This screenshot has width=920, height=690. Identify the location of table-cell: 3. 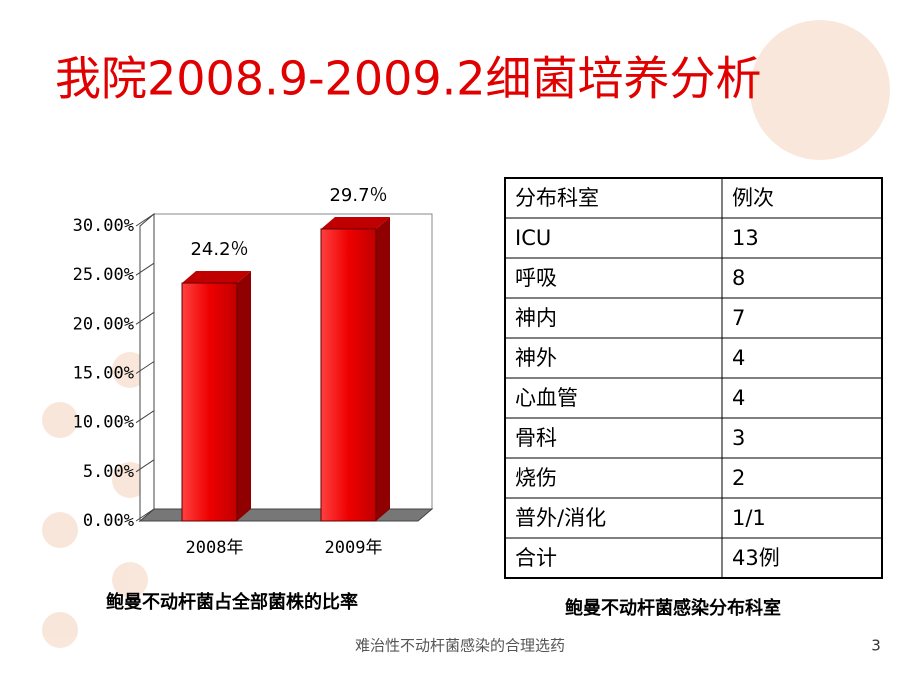
(738, 438).